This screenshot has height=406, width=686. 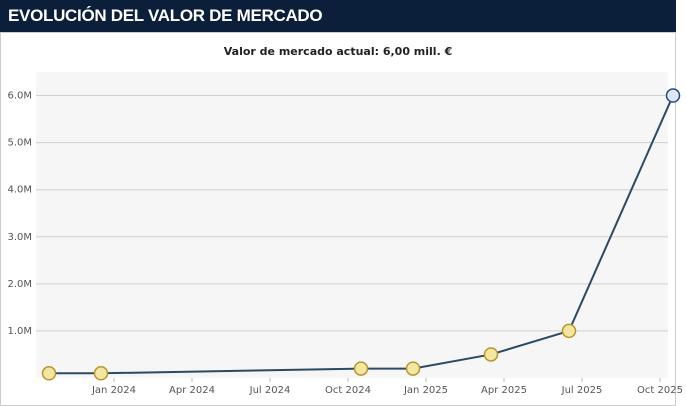 What do you see at coordinates (582, 390) in the screenshot?
I see `x-tick-label: Jul 2025` at bounding box center [582, 390].